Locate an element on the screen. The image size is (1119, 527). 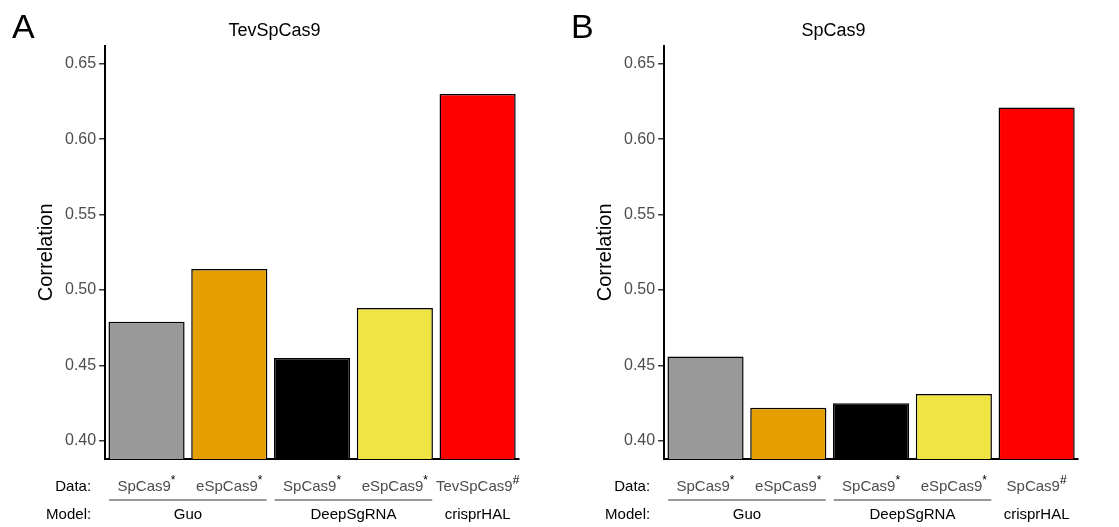
x-tick-label: TevSpCas9# is located at coordinates (477, 483).